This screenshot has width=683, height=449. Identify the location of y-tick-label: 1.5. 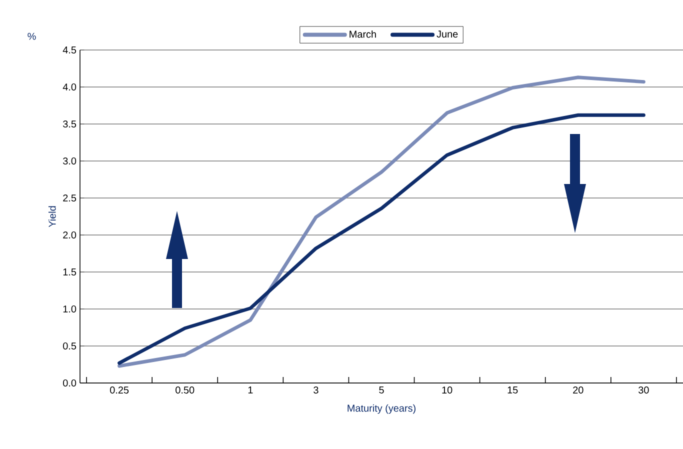
(69, 272).